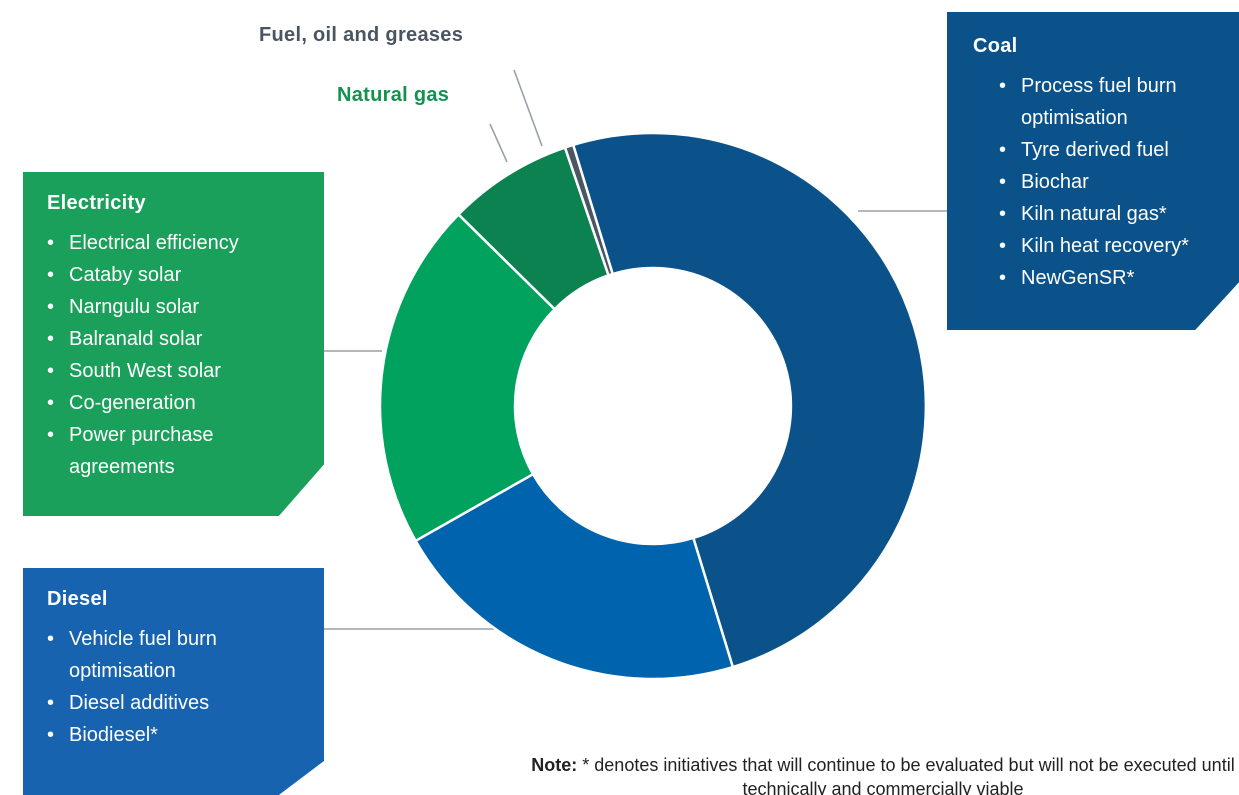 The image size is (1239, 795). Describe the element at coordinates (393, 95) in the screenshot. I see `natural-gas-label: Natural gas` at that location.